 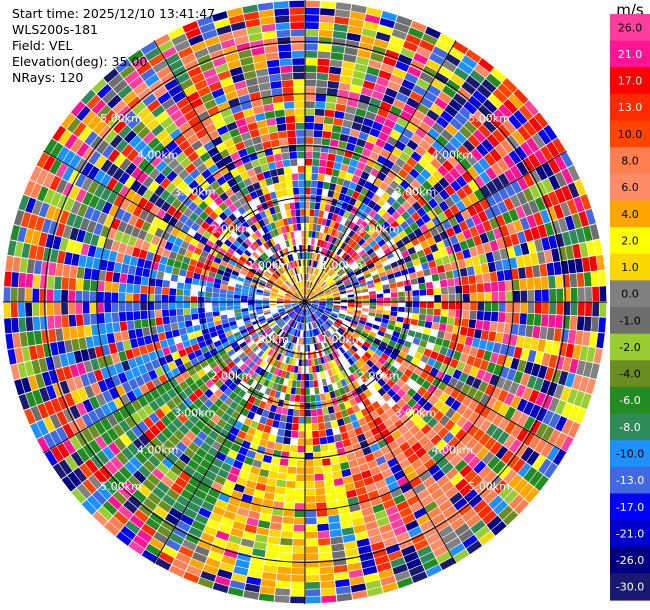 I want to click on nrays-label: NRays: 120, so click(x=48, y=77).